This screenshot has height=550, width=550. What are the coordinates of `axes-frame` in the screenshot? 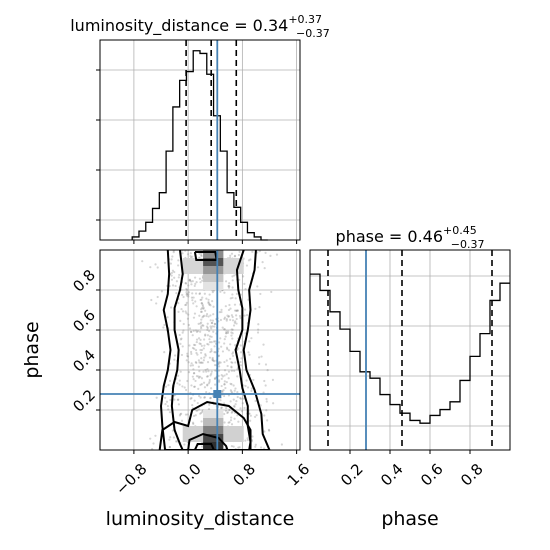 It's located at (410, 350).